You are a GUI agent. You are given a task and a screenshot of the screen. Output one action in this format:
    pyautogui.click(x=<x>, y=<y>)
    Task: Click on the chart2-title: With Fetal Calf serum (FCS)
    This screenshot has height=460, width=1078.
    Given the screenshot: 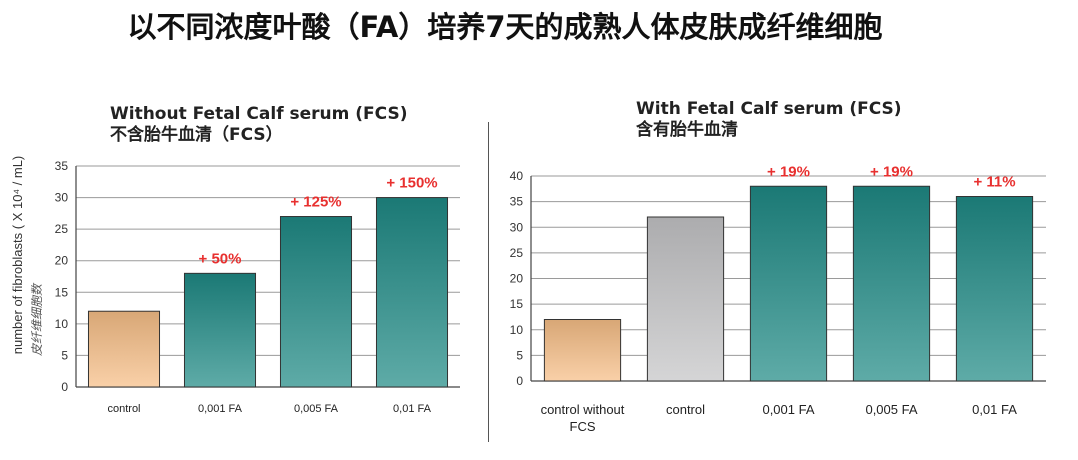 What is the action you would take?
    pyautogui.click(x=769, y=109)
    